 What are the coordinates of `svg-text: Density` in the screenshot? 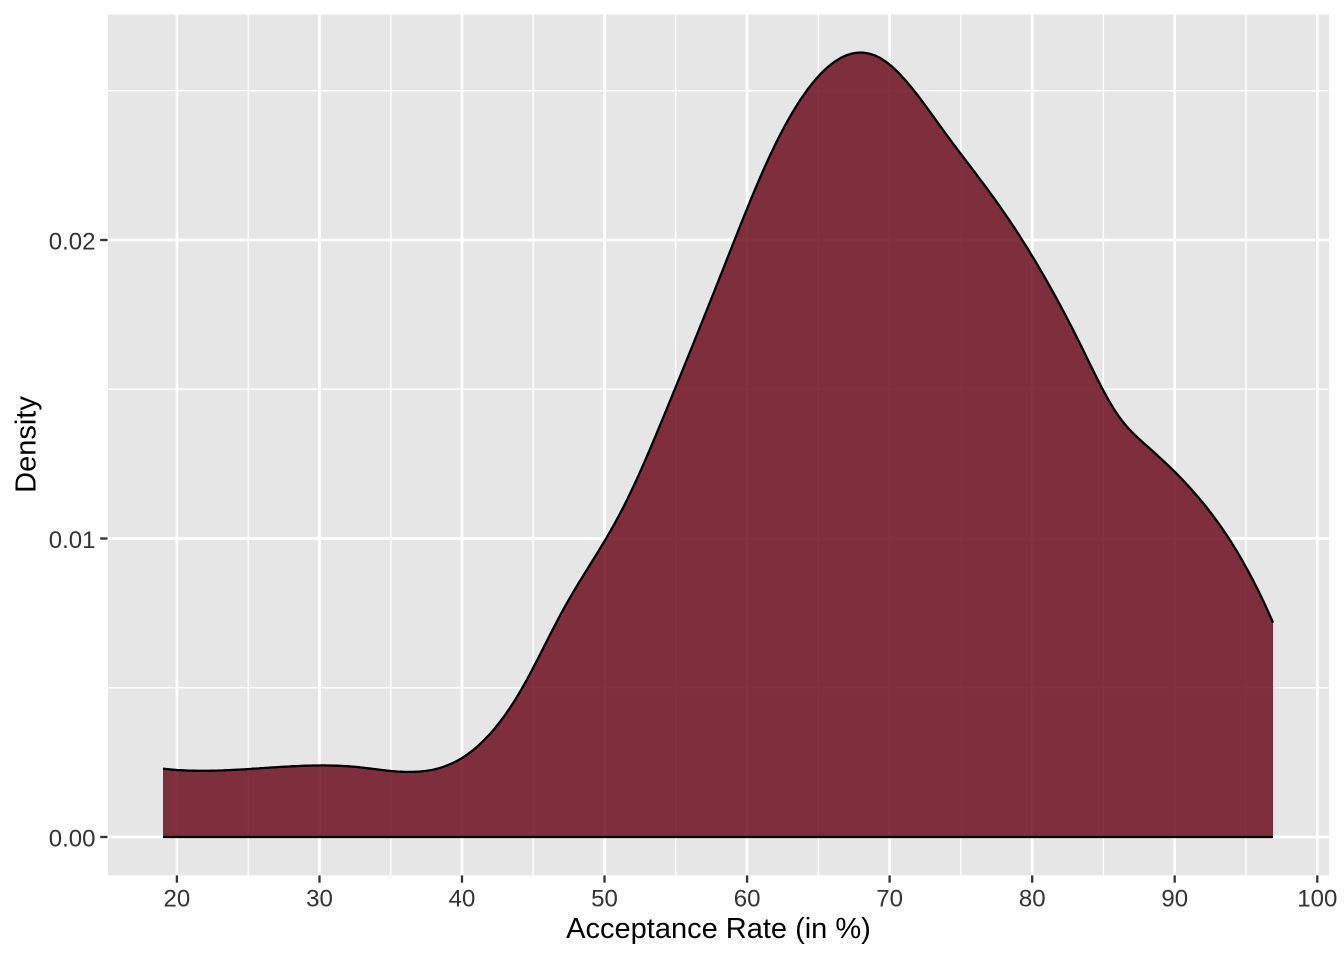 It's located at (27, 444).